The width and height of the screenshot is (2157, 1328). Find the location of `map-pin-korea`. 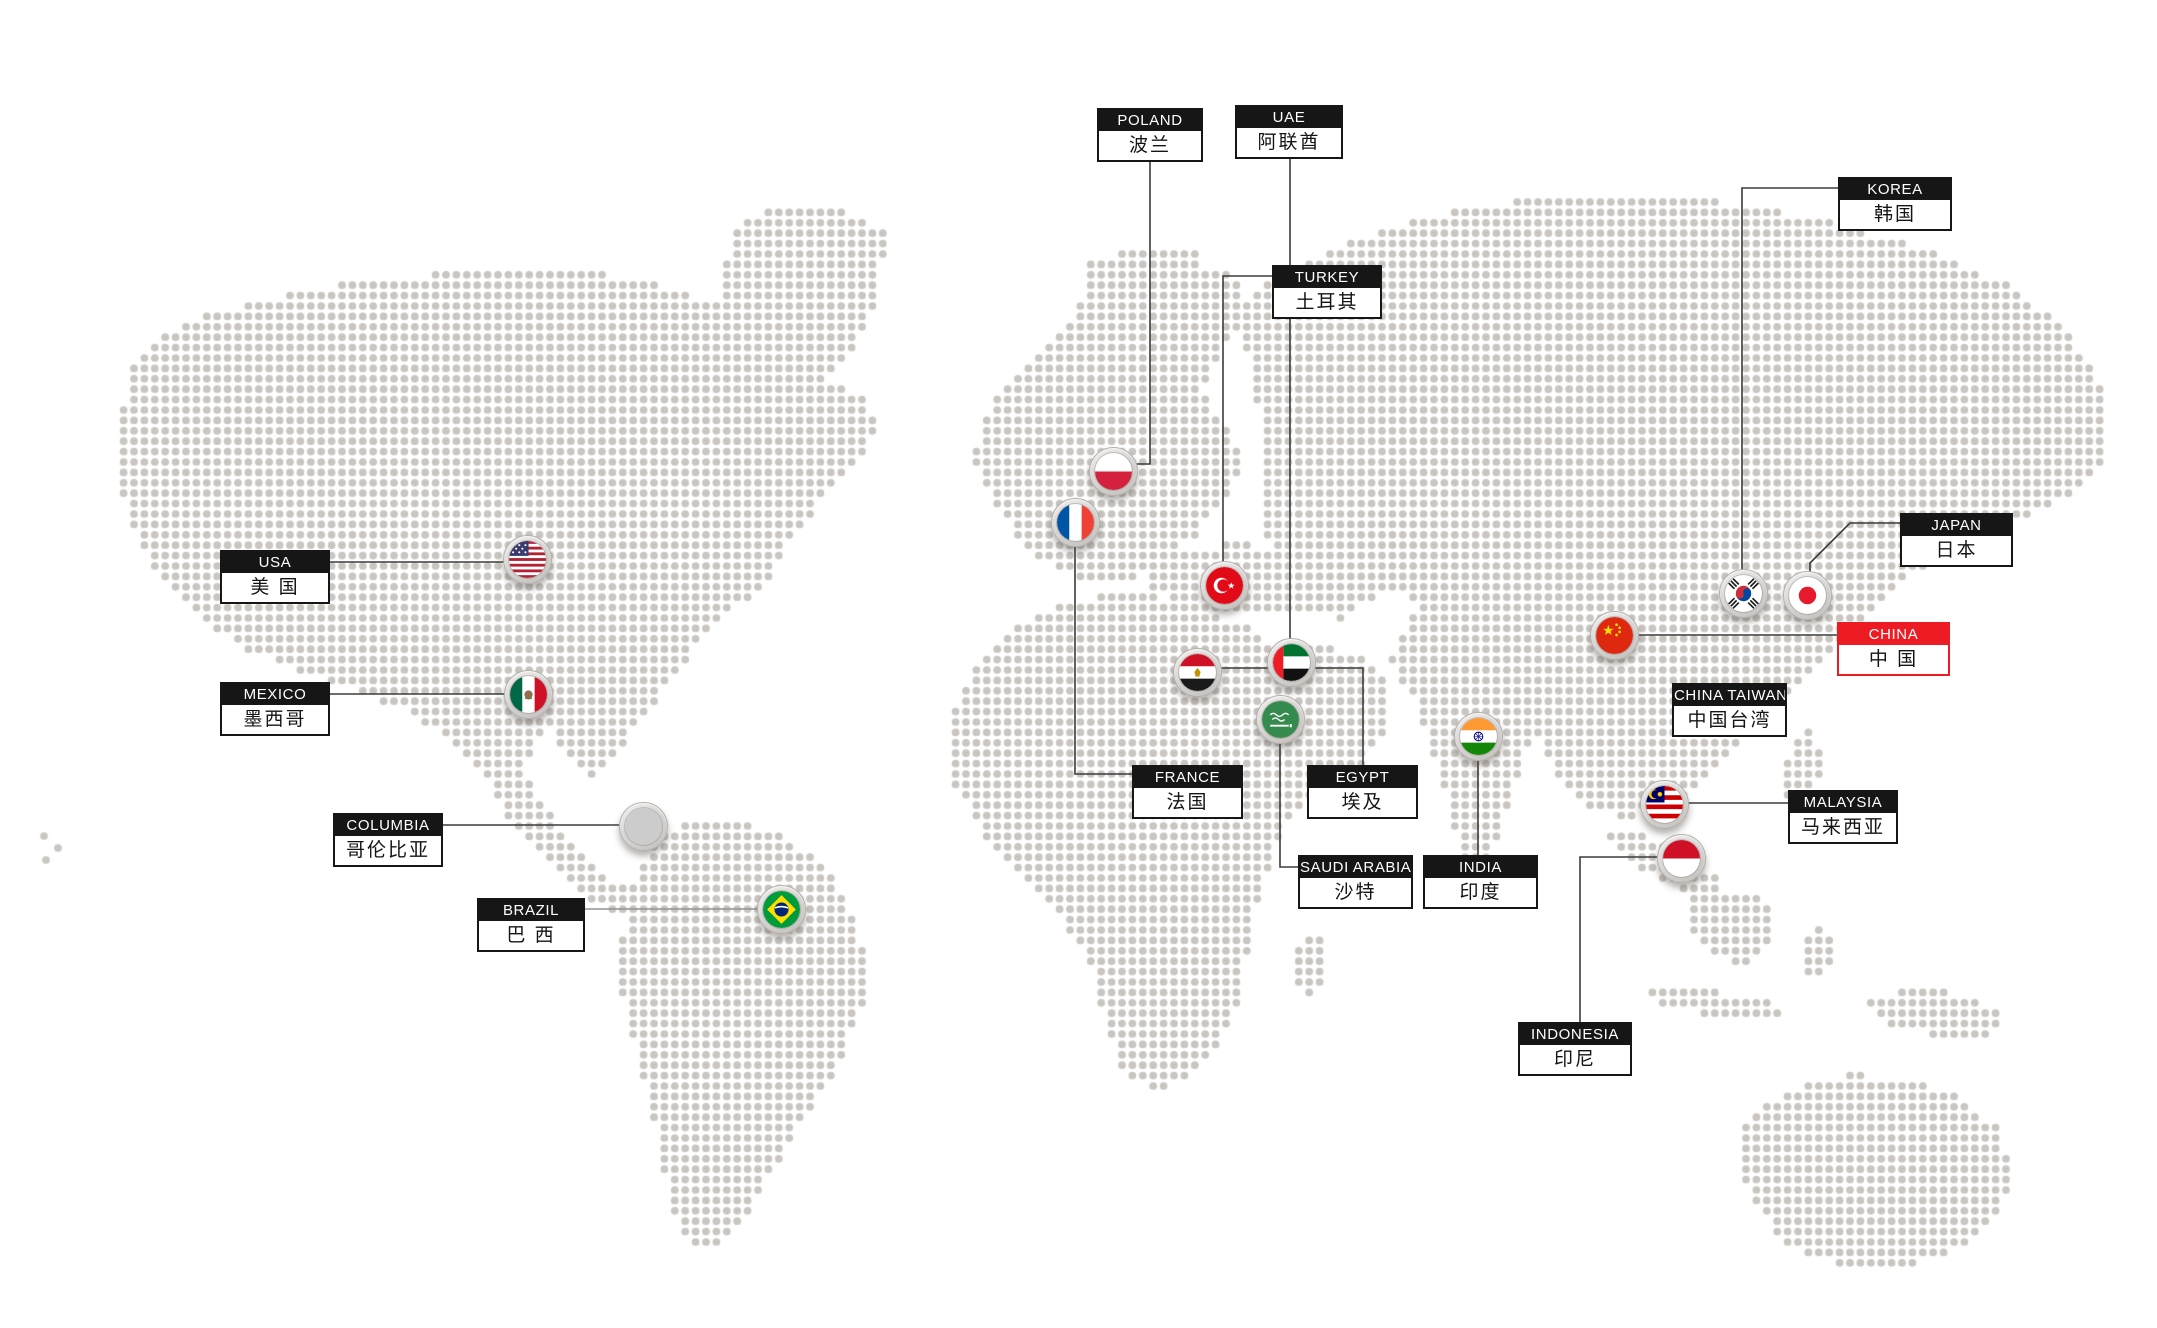

map-pin-korea is located at coordinates (1743, 593).